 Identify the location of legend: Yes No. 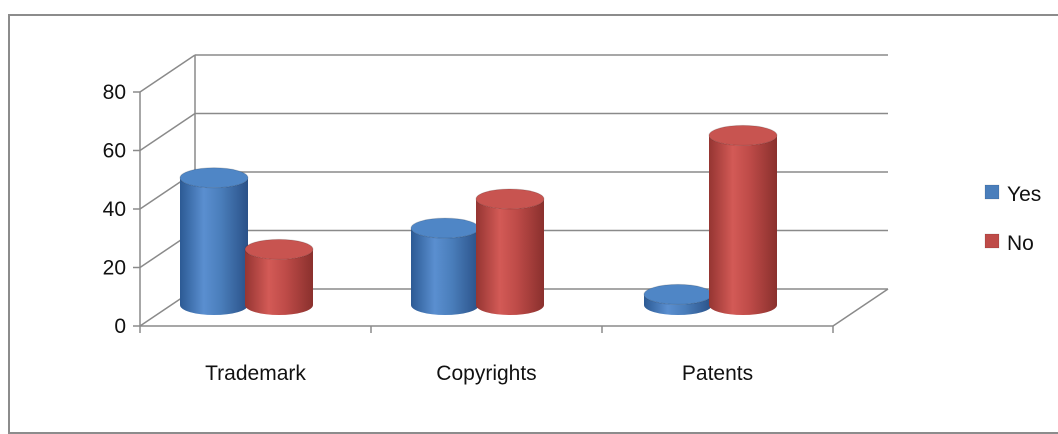
(1013, 219).